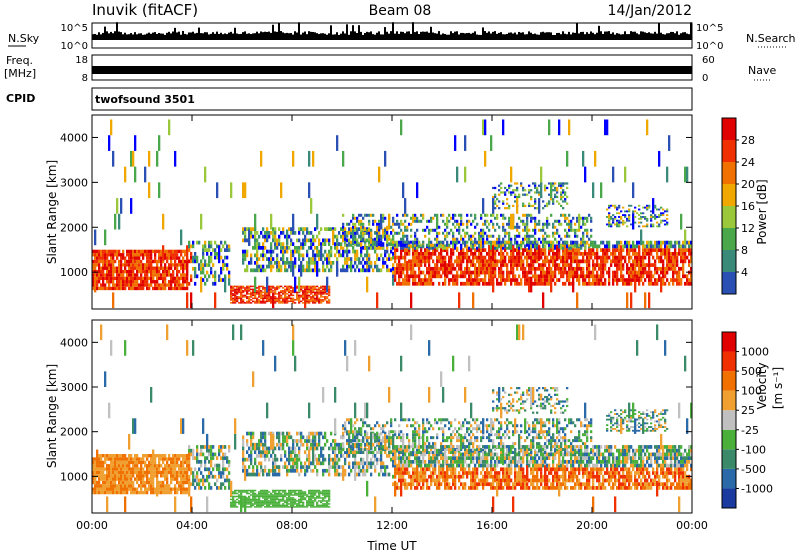 This screenshot has width=800, height=554. I want to click on nsky-label: N.Sky, so click(24, 38).